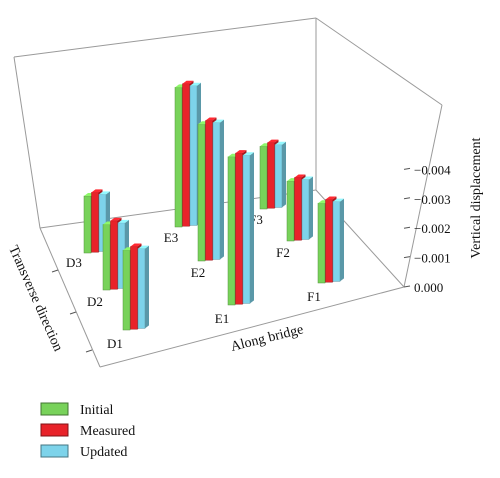 The width and height of the screenshot is (500, 478). Describe the element at coordinates (428, 287) in the screenshot. I see `z-tick-label: 0.000` at that location.